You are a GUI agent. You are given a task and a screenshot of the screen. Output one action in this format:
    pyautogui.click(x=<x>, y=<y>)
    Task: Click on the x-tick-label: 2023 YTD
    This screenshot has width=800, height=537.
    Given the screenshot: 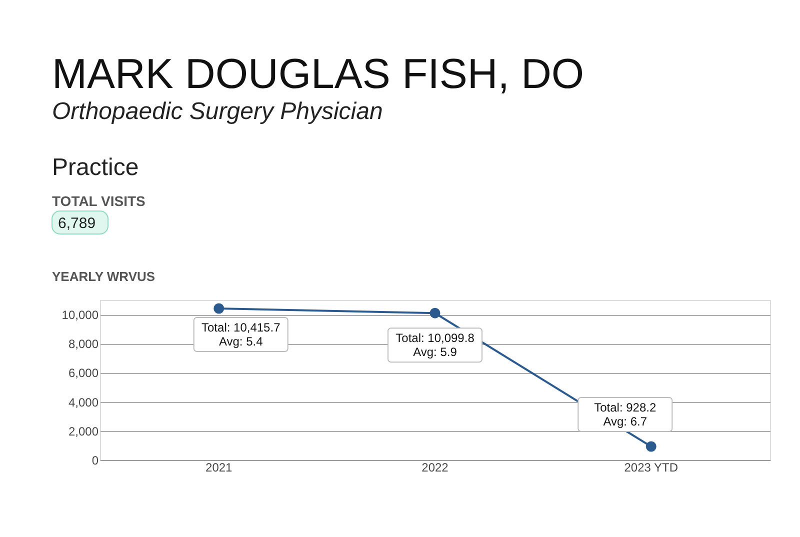 What is the action you would take?
    pyautogui.click(x=651, y=467)
    